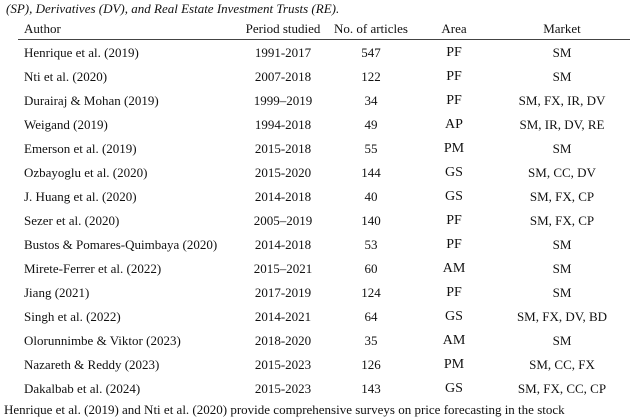  Describe the element at coordinates (283, 172) in the screenshot. I see `cell-period: 2015-2020` at that location.